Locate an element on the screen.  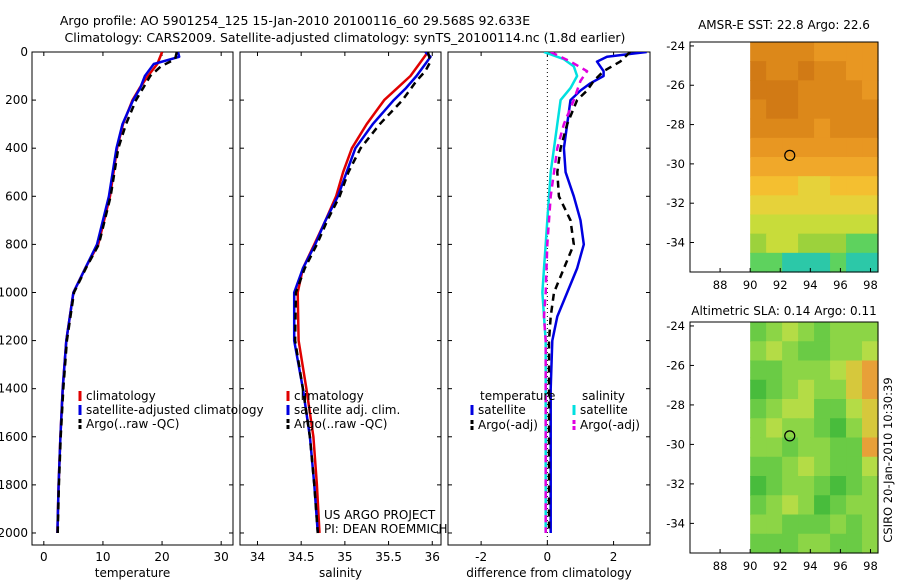
salinity-xtick-label: 36 is located at coordinates (432, 557).